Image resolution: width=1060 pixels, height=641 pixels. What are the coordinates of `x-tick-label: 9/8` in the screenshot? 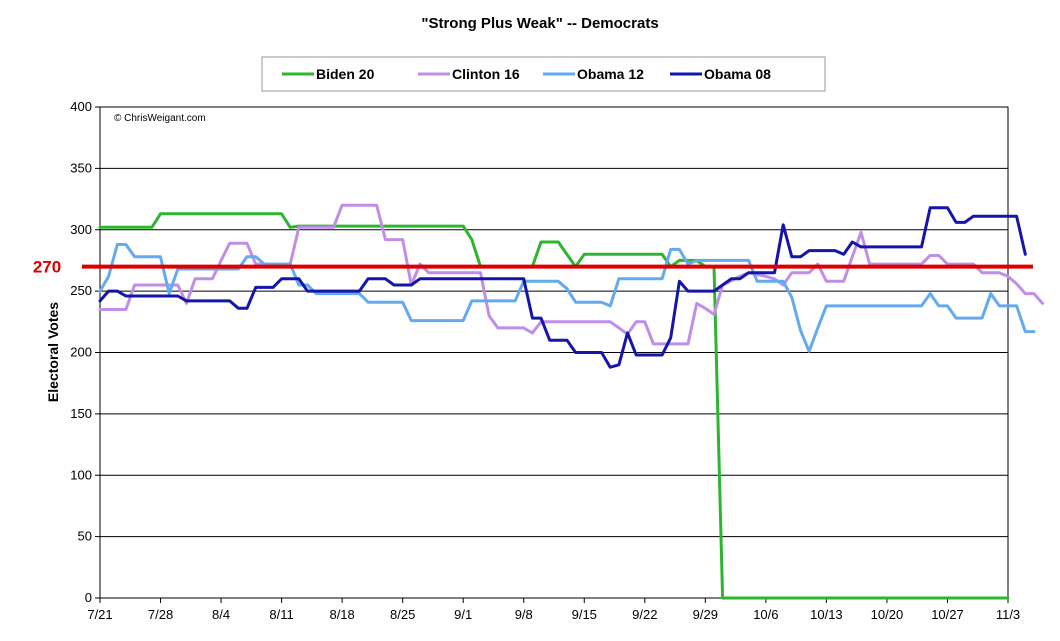 It's located at (524, 614).